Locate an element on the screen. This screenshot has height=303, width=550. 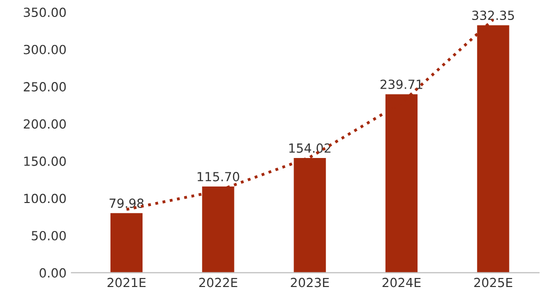
y-tick-label: 100.00 is located at coordinates (45, 199).